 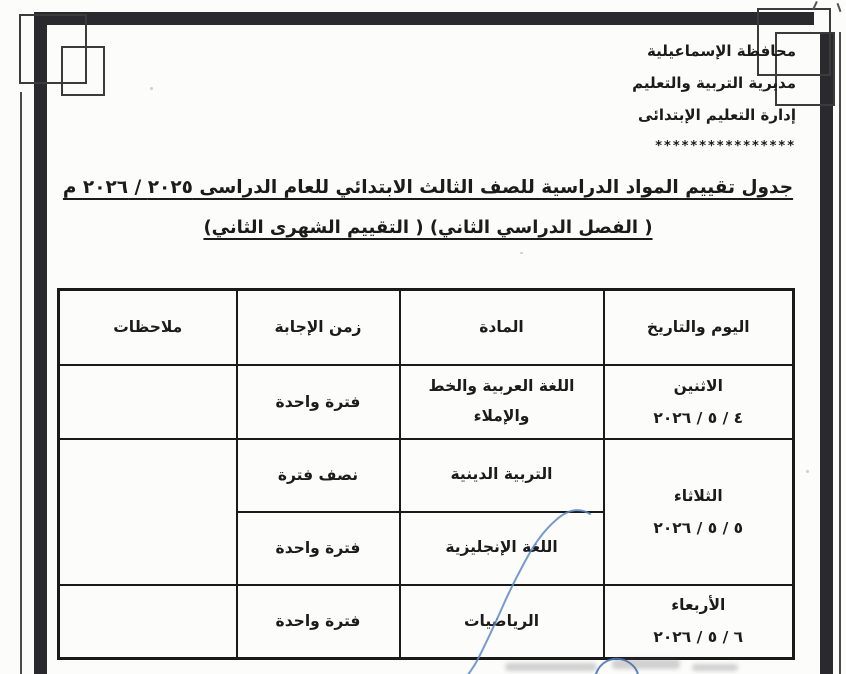 What do you see at coordinates (318, 327) in the screenshot?
I see `col-header-time: زمن الإجابة` at bounding box center [318, 327].